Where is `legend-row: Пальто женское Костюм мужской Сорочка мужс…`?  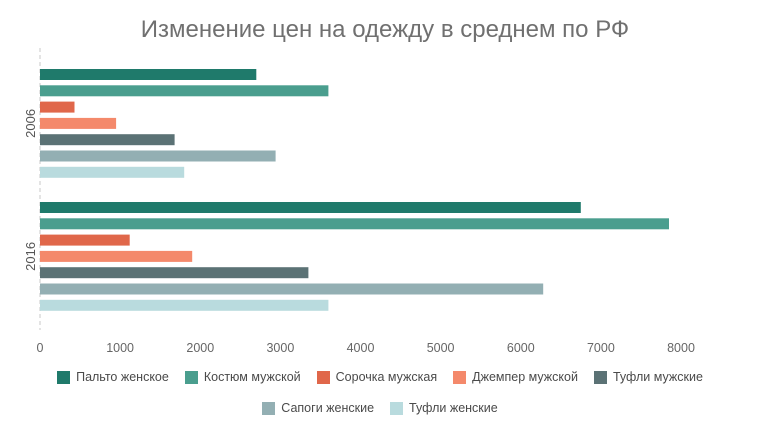 legend-row: Пальто женское Костюм мужской Сорочка мужс… is located at coordinates (380, 377).